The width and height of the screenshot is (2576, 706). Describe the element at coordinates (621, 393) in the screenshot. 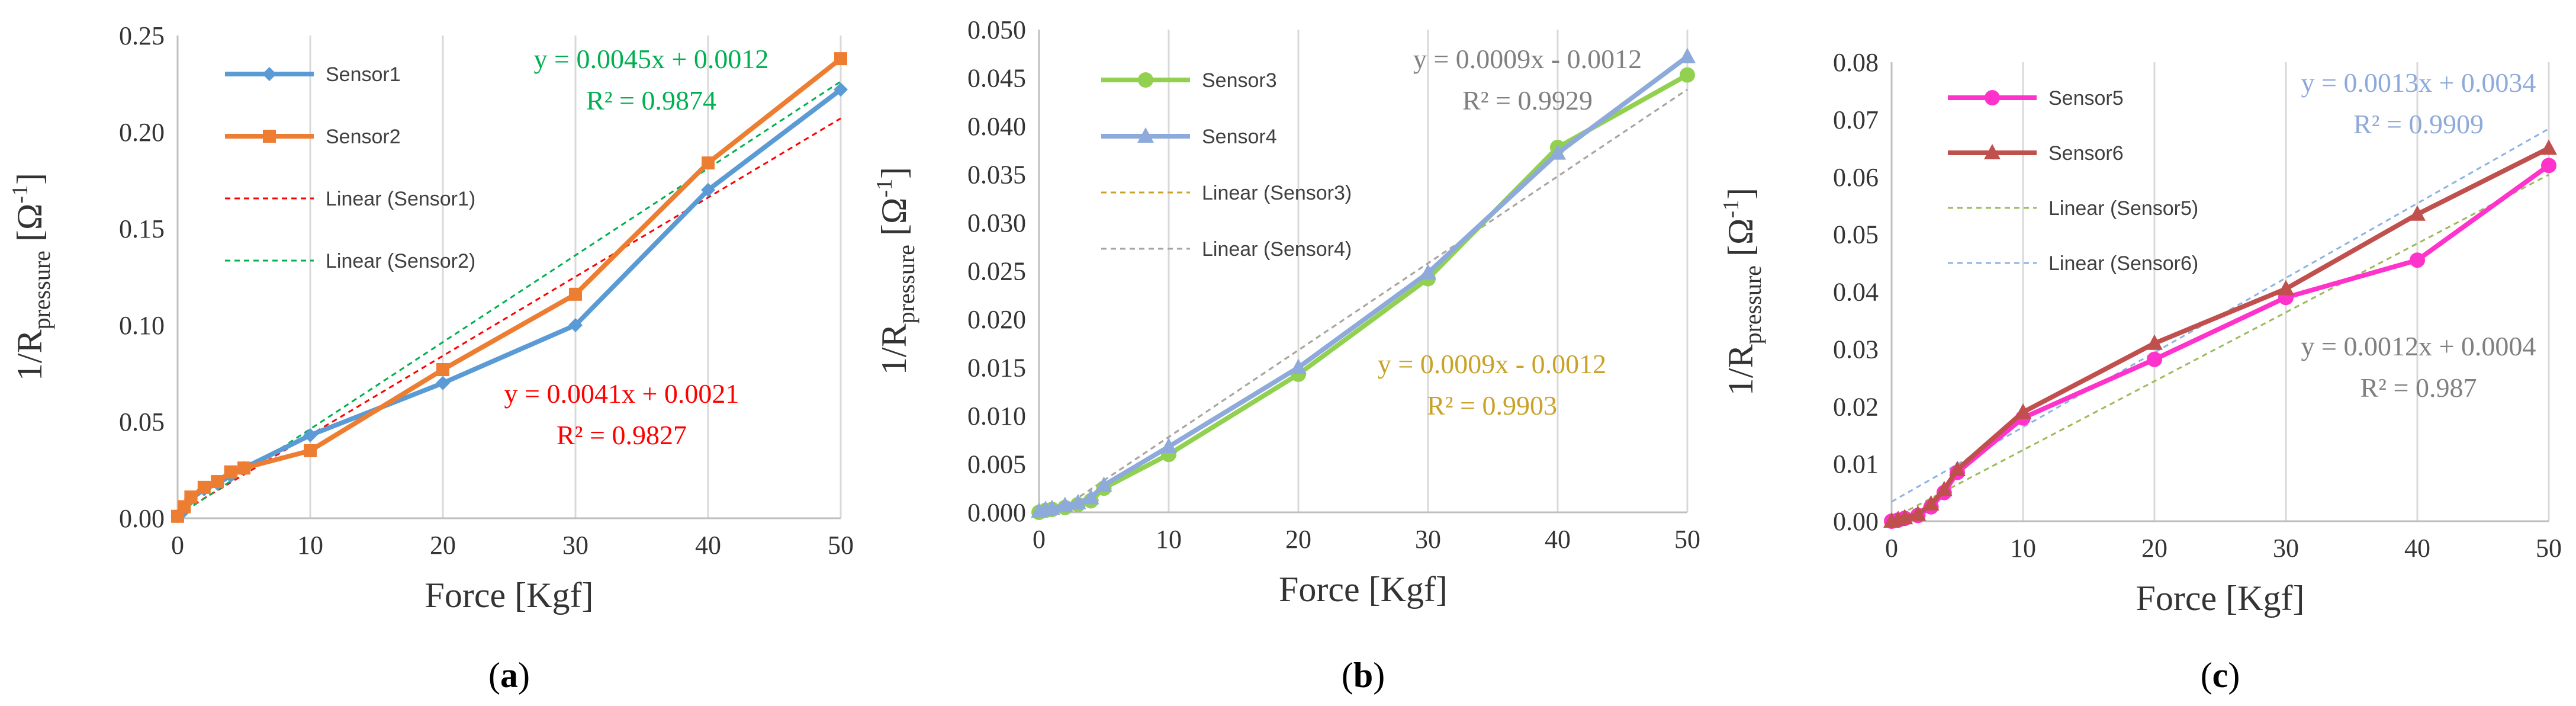

I see `equation-annotation: y = 0.0041x + 0.0021` at that location.